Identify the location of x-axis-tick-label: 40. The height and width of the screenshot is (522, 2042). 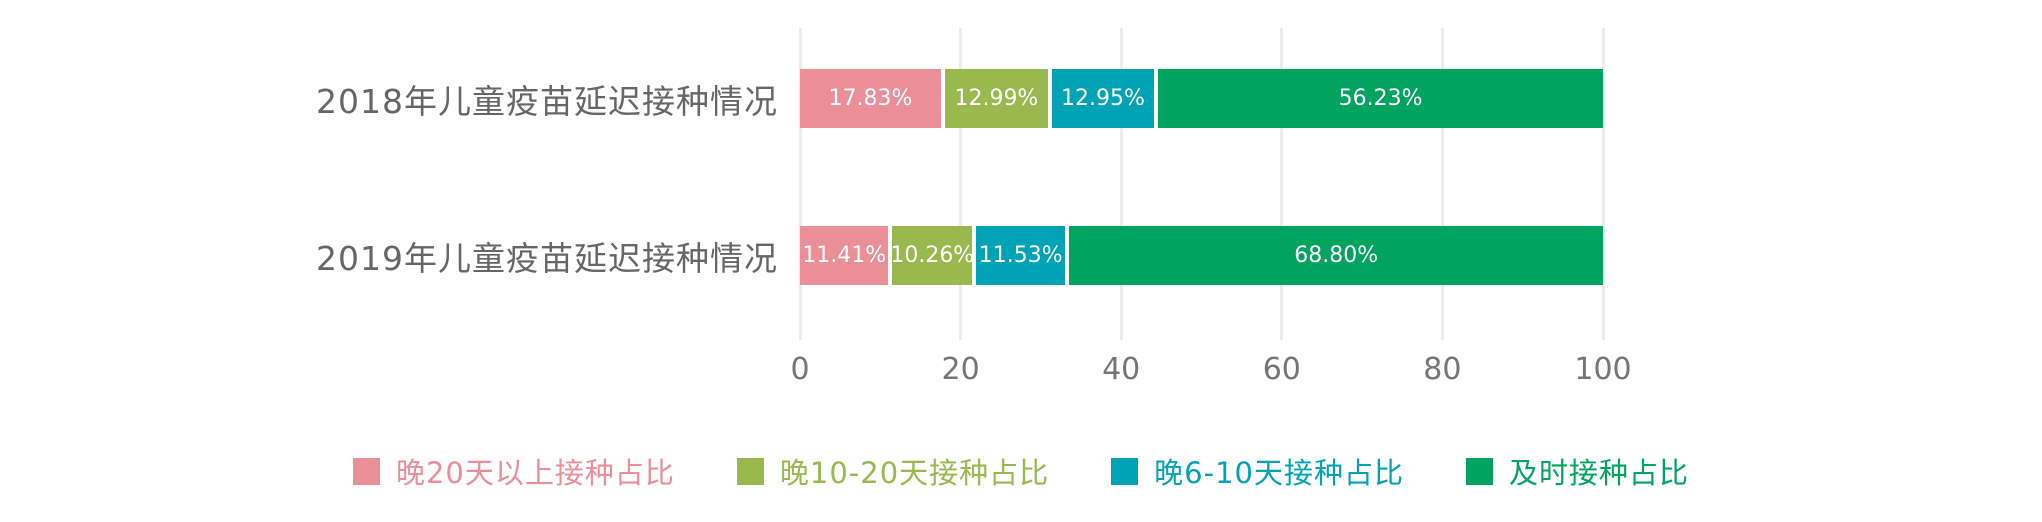
(1121, 369).